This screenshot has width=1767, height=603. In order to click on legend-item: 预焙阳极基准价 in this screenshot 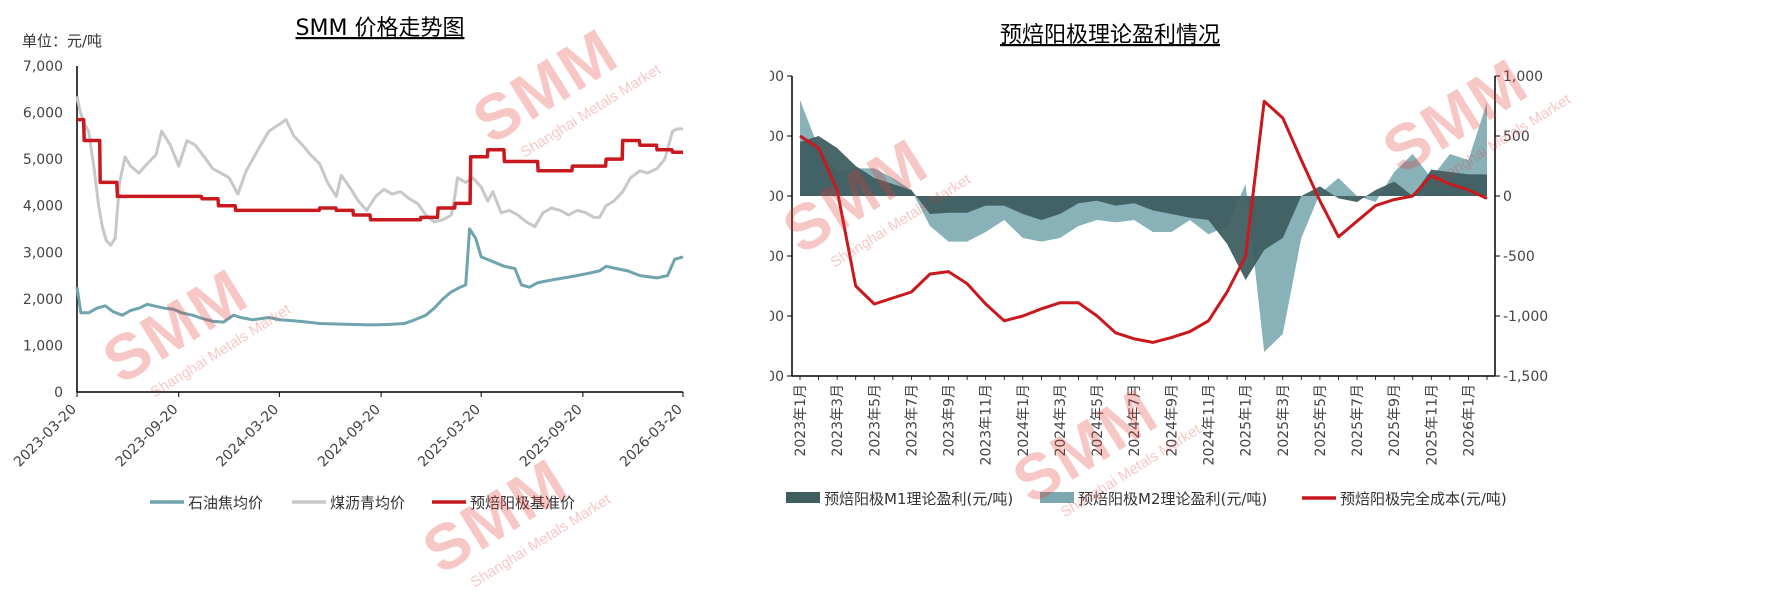, I will do `click(522, 503)`.